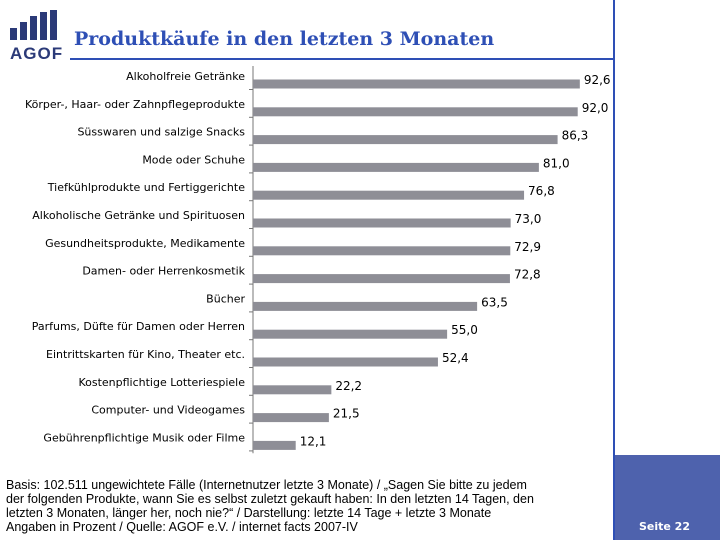  I want to click on category-label: Gebührenpflichtige Musik oder Filme, so click(144, 437).